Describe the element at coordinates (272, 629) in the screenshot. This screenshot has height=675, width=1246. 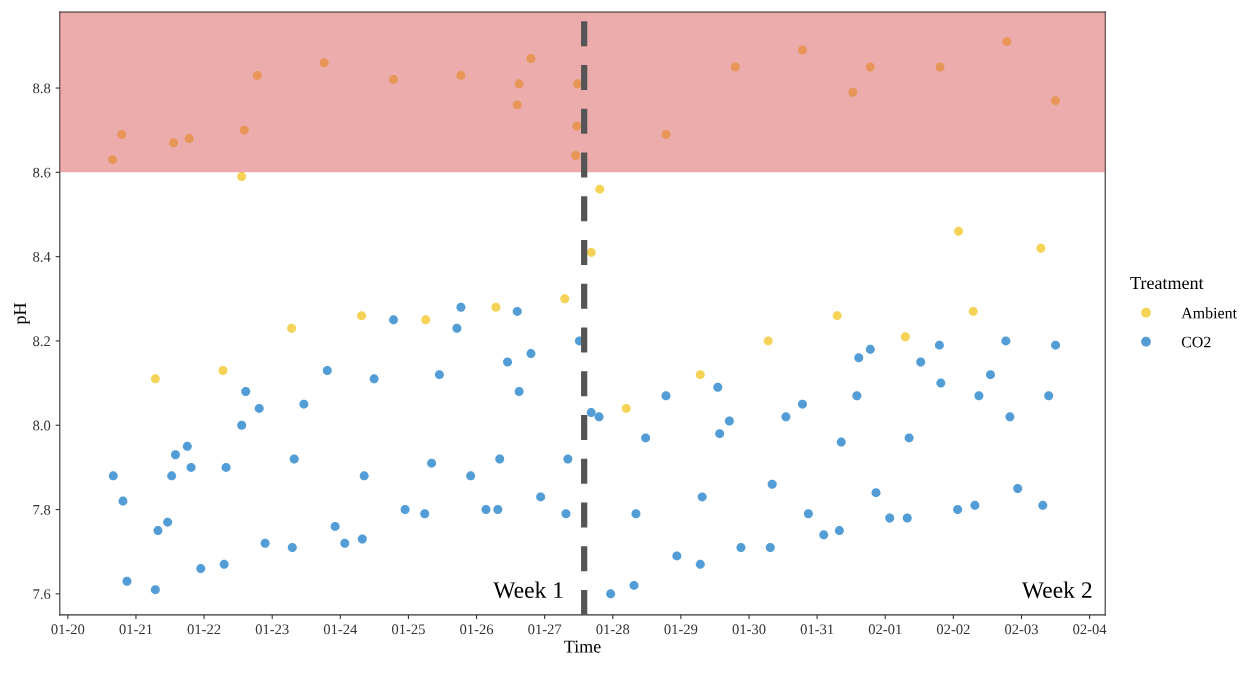
I see `x-tick-label: 01-23` at that location.